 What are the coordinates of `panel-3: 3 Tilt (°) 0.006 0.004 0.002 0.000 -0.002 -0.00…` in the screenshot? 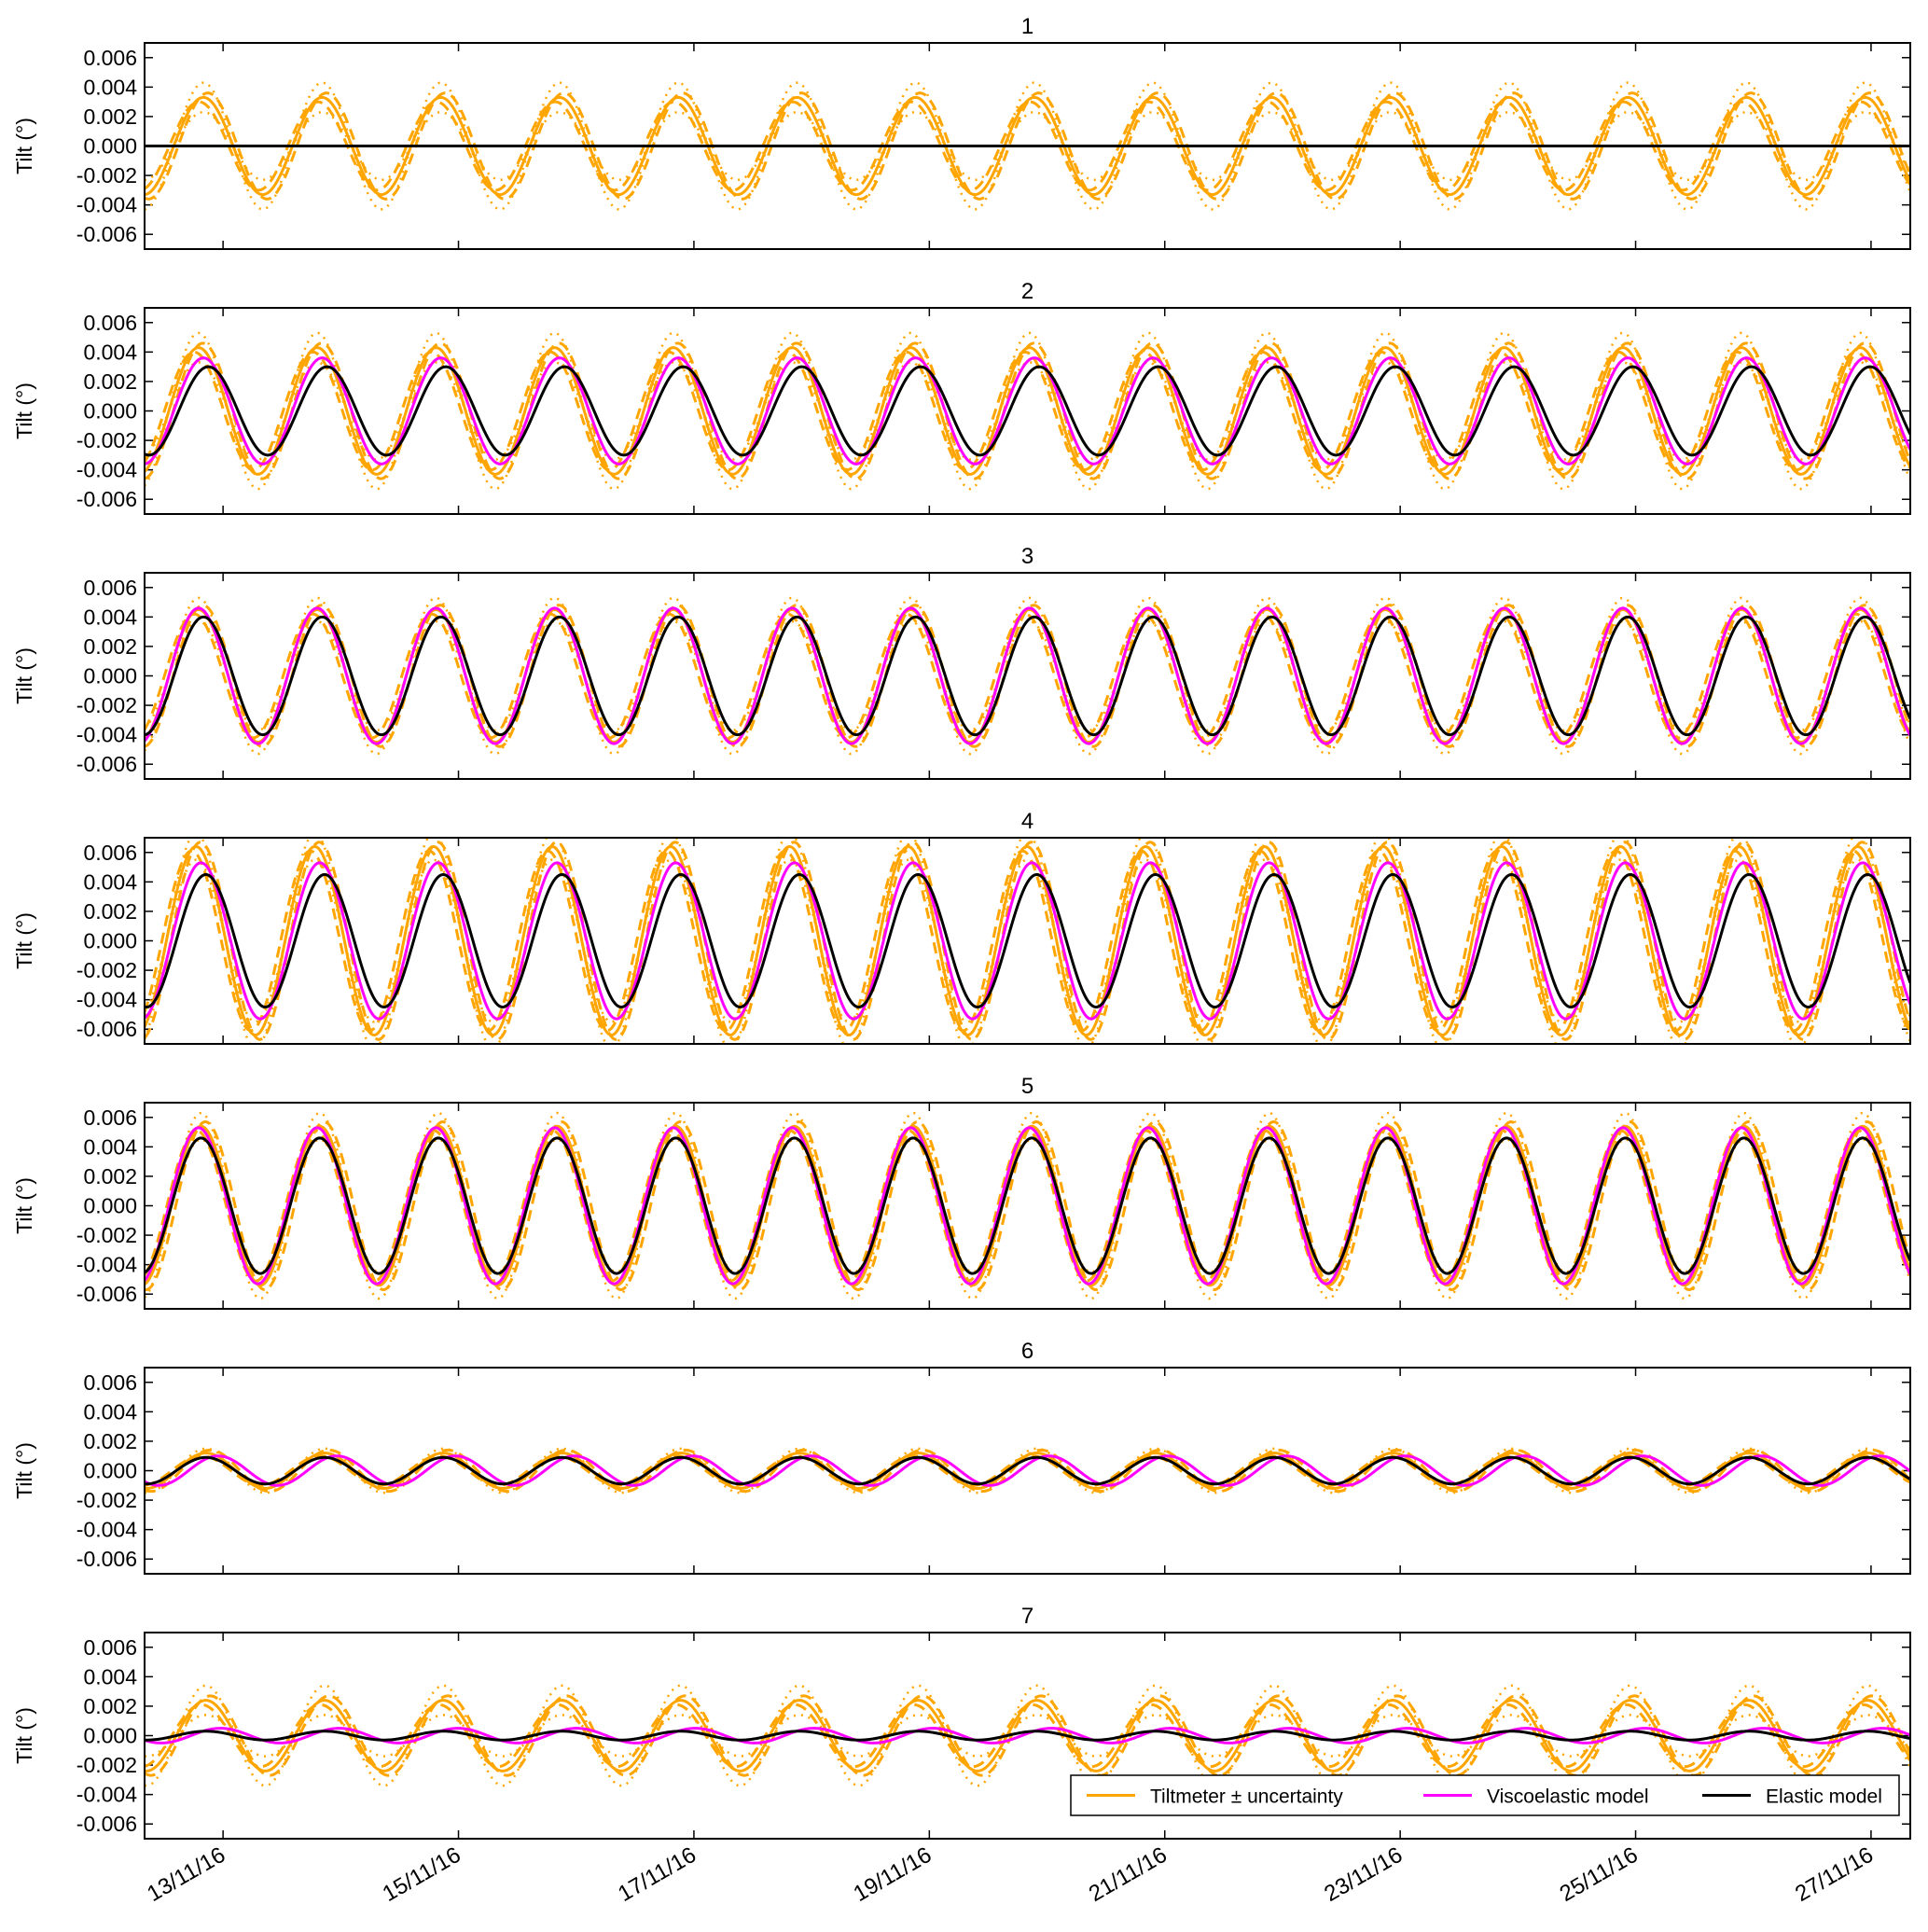 It's located at (961, 662).